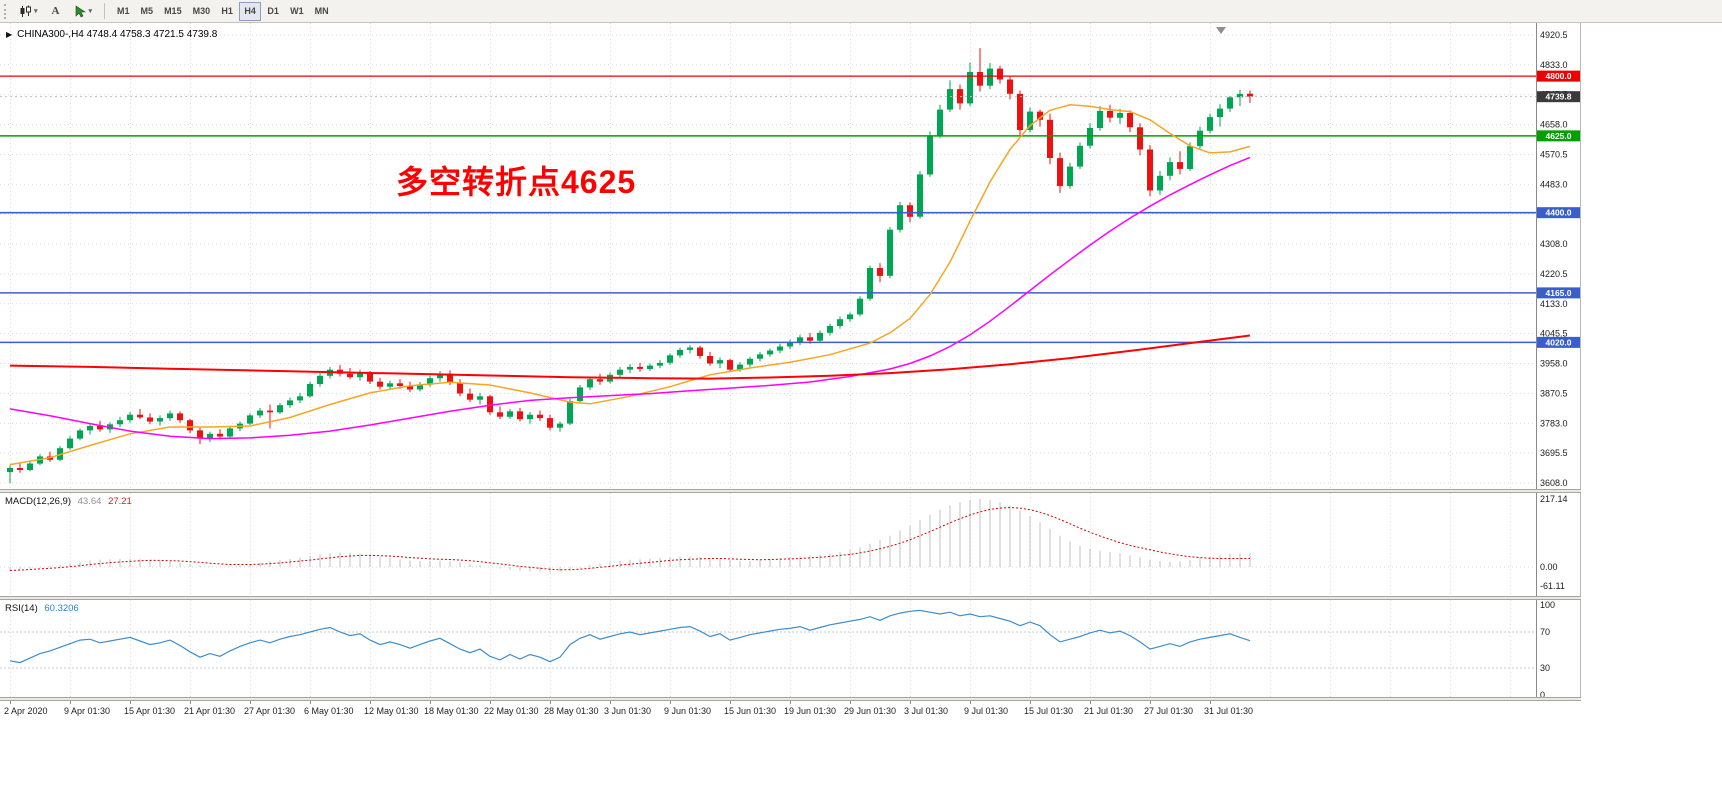  Describe the element at coordinates (1554, 453) in the screenshot. I see `svg-text: 3695.5` at that location.